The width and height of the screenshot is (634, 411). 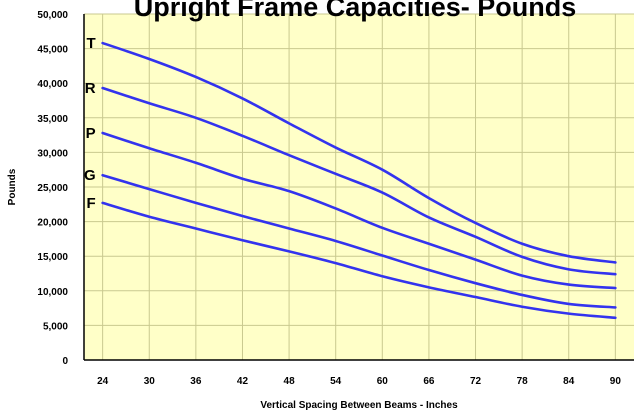 What do you see at coordinates (52, 50) in the screenshot?
I see `y-tick-label: 45,000` at bounding box center [52, 50].